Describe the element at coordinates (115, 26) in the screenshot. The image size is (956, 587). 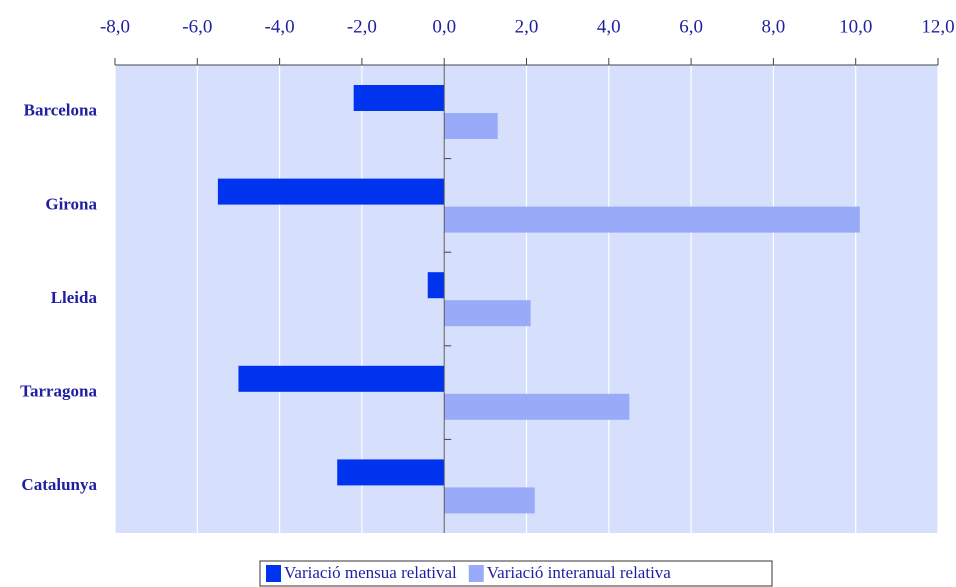
I see `x-tick-label: -8,0` at that location.